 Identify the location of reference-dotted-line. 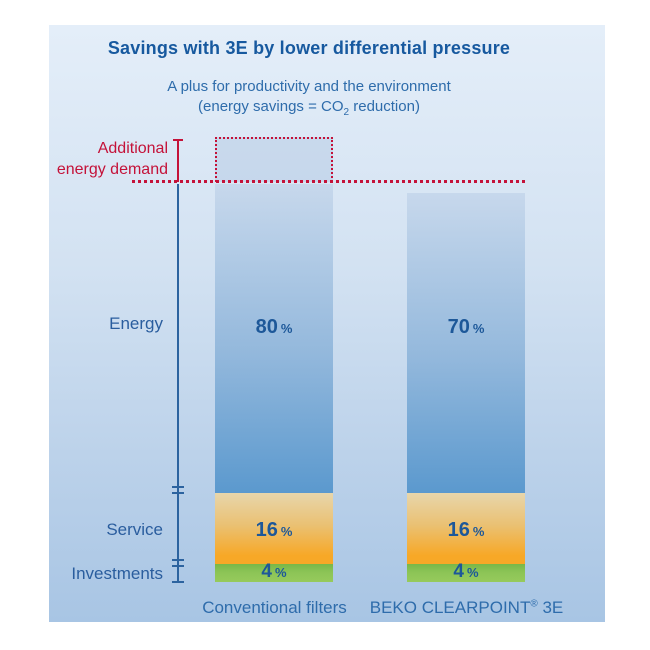
(328, 181).